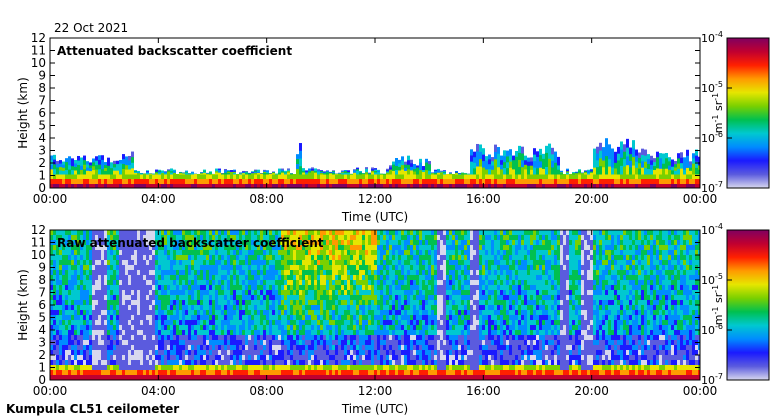  I want to click on y-tick-label: 6, so click(42, 113).